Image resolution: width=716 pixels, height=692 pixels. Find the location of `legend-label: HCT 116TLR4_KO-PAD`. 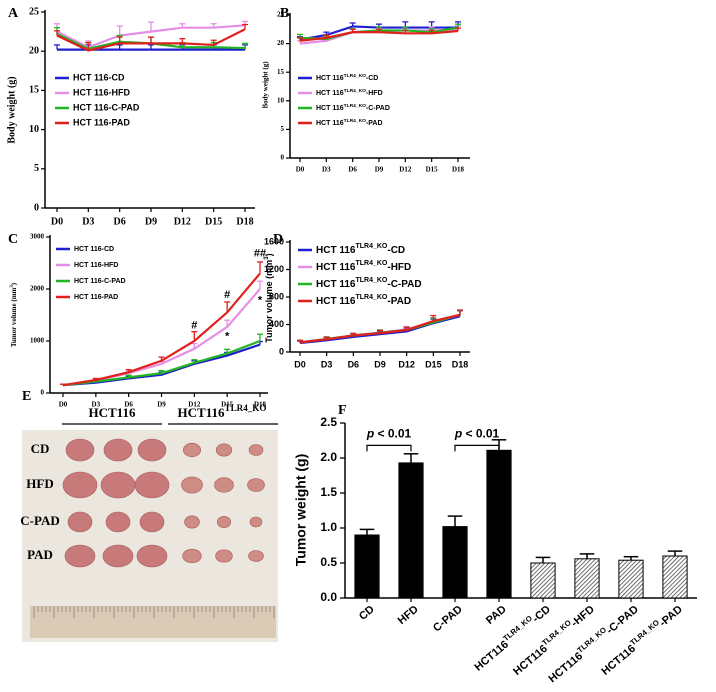

legend-label: HCT 116TLR4_KO-PAD is located at coordinates (363, 300).